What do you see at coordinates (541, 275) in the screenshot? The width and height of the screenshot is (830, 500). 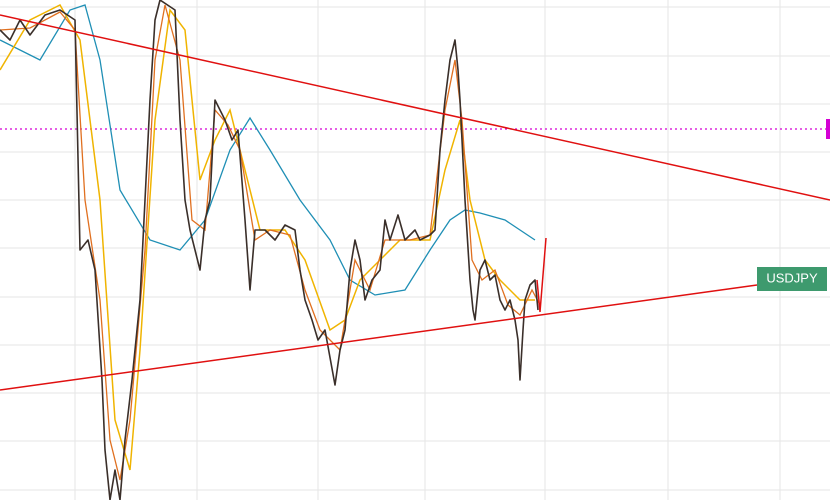 I see `projection-arrow` at bounding box center [541, 275].